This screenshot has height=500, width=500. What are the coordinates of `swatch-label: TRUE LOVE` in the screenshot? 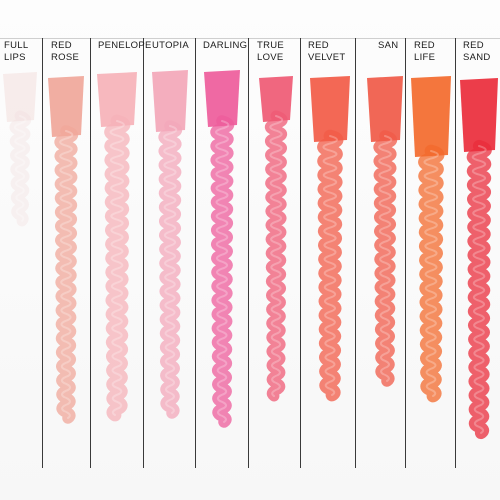 It's located at (271, 51).